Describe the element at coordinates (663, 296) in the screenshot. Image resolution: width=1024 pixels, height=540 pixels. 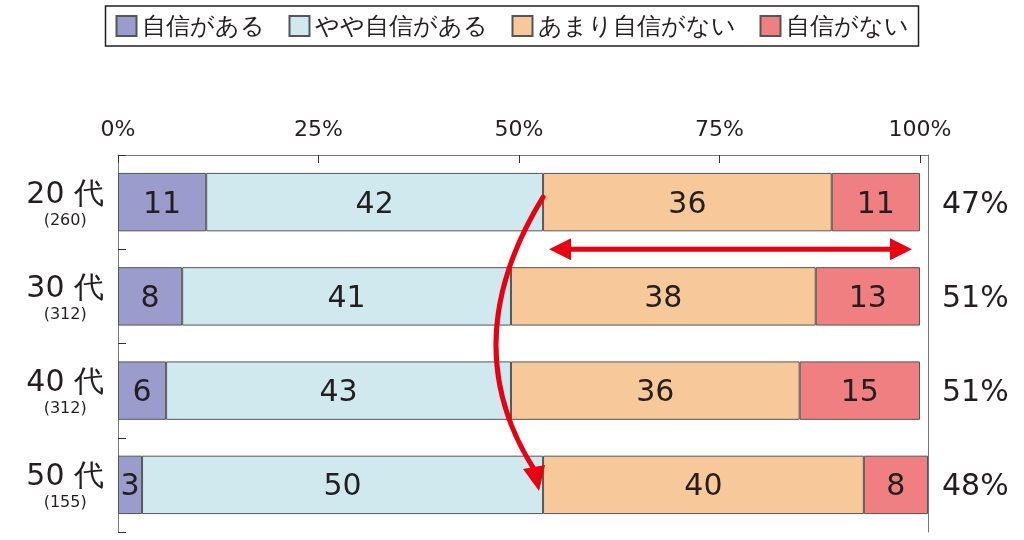
I see `data-label: 38` at that location.